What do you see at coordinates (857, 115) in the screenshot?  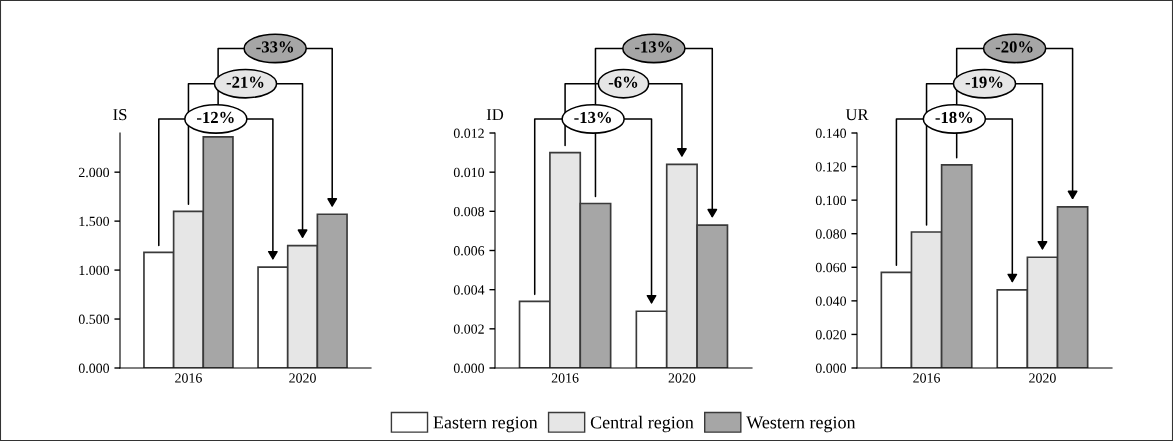 I see `y-axis-title: UR` at bounding box center [857, 115].